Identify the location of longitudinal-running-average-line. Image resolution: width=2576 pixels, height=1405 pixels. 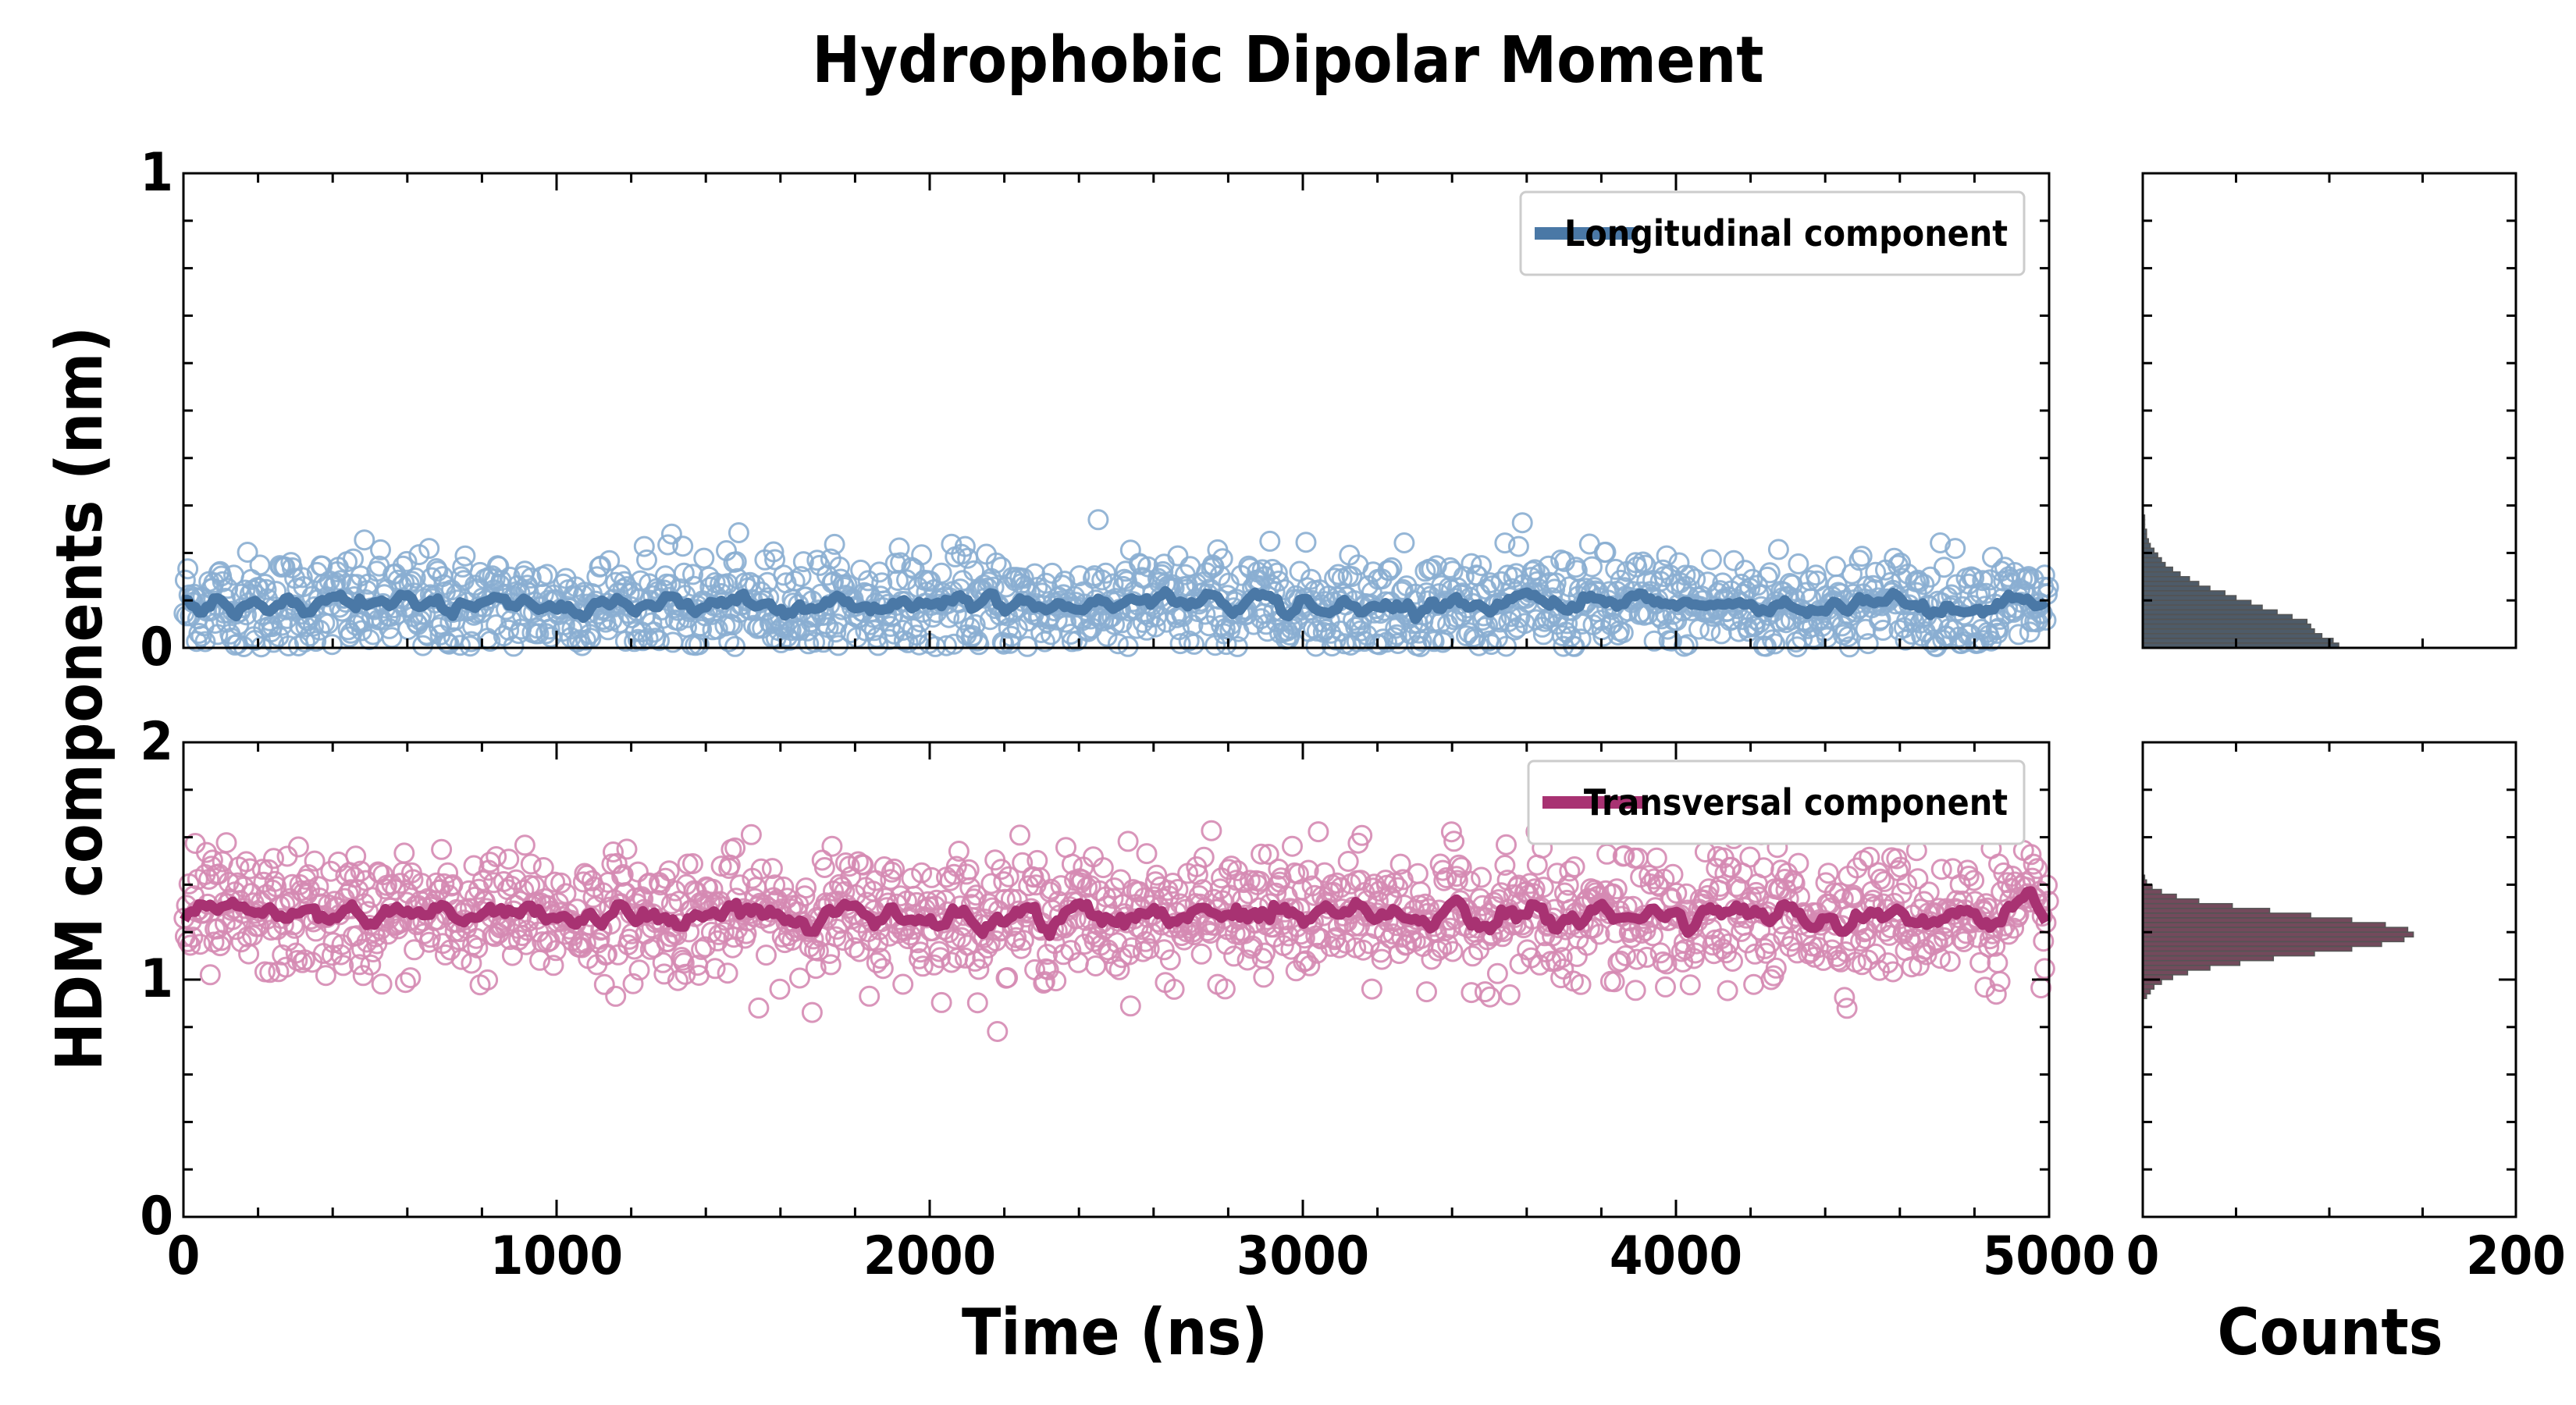
(1116, 605).